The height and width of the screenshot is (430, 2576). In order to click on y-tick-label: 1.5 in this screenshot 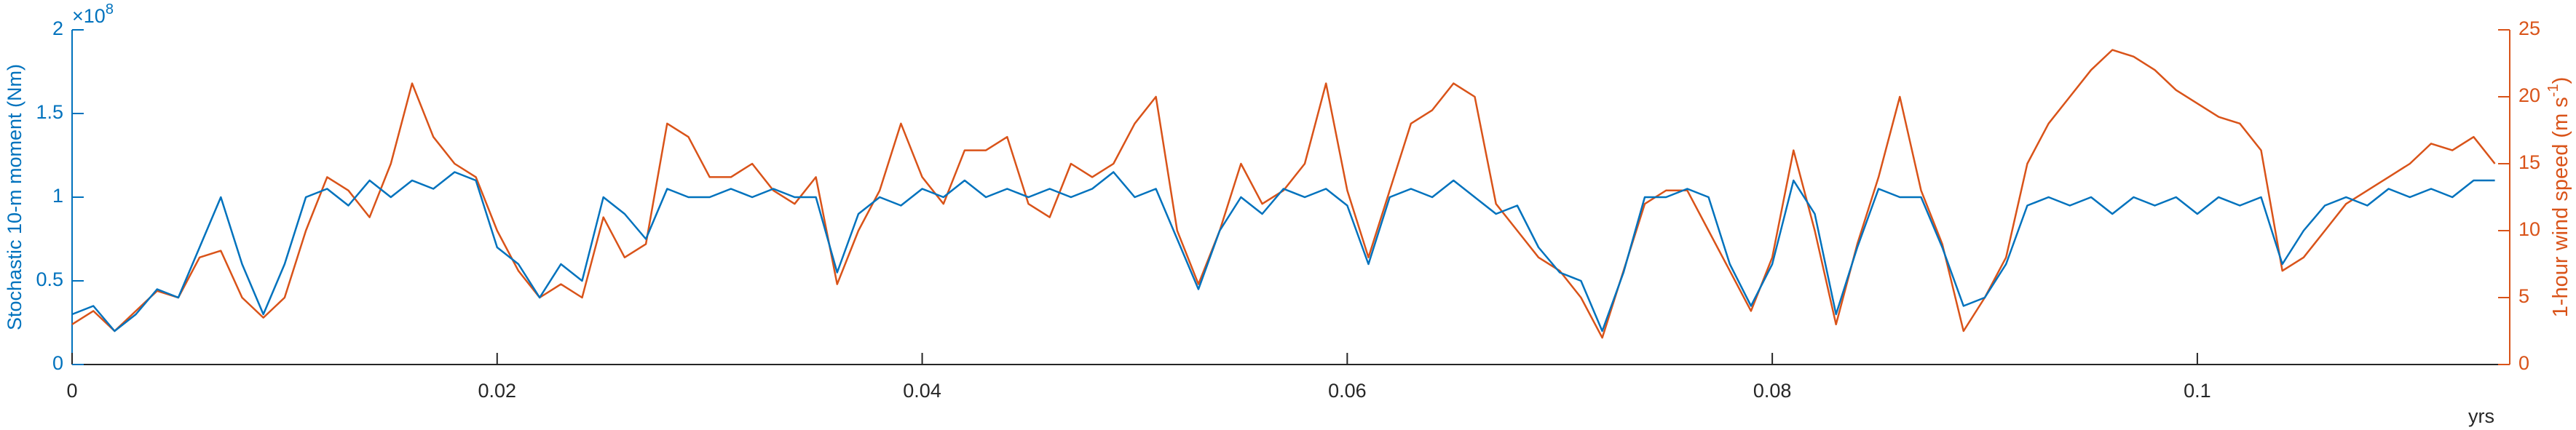, I will do `click(49, 112)`.